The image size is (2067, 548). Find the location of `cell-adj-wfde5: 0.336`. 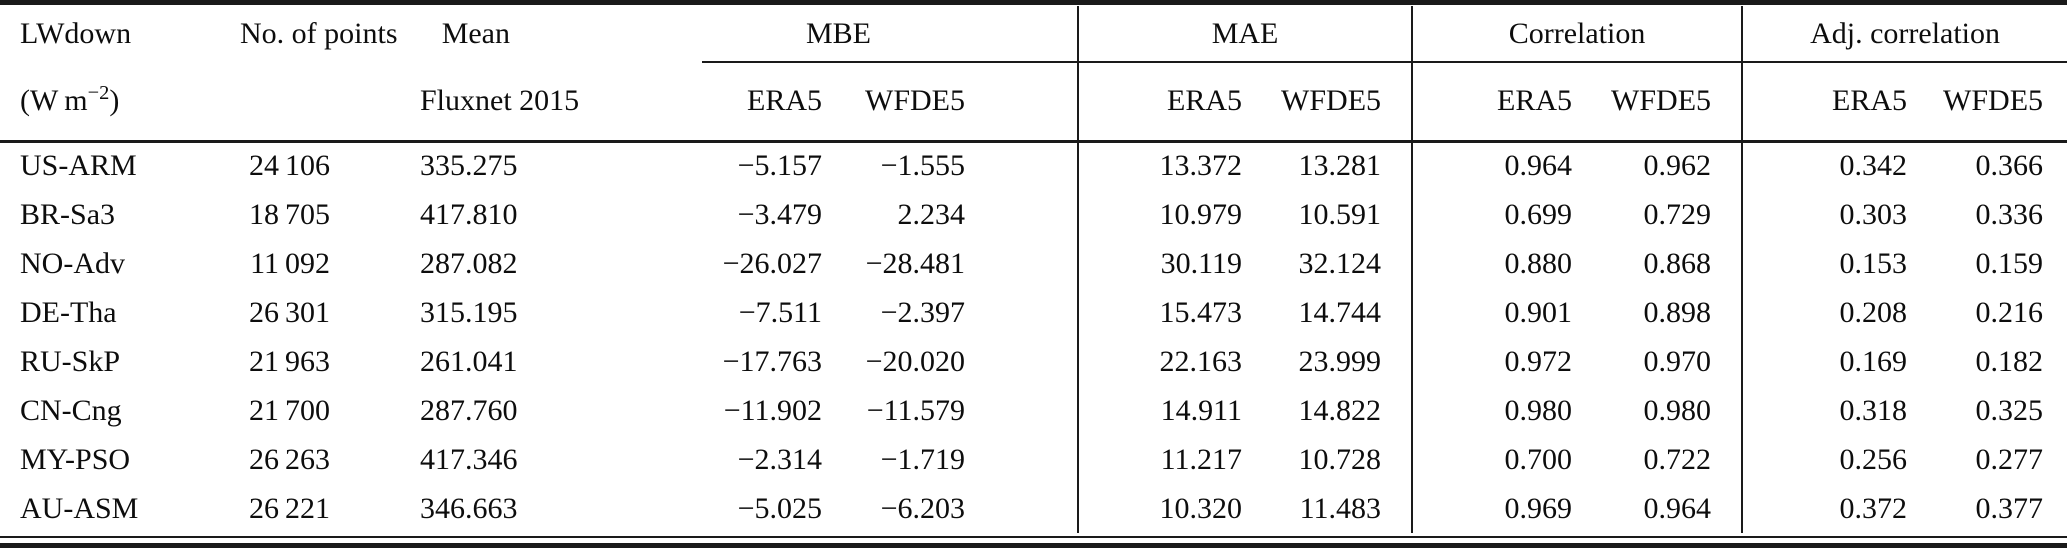

cell-adj-wfde5: 0.336 is located at coordinates (2009, 214).